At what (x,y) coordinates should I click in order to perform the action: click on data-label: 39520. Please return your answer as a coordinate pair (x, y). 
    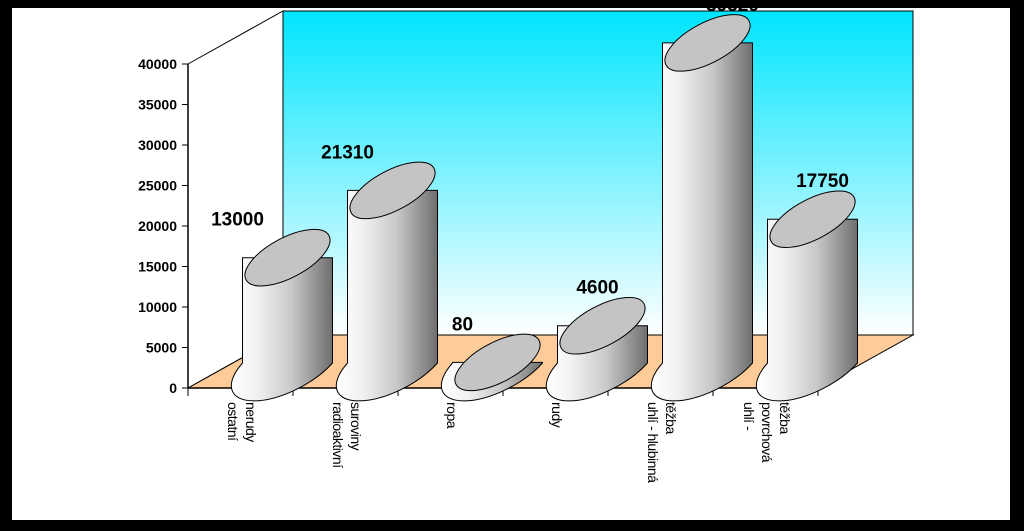
    Looking at the image, I should click on (732, 12).